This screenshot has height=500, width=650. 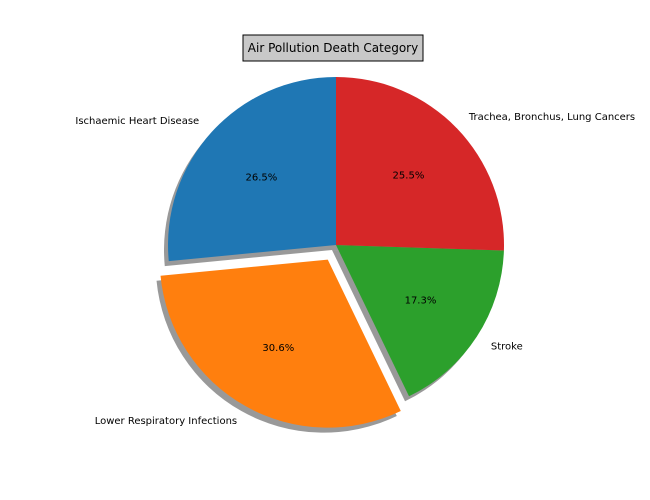 I want to click on chart-title-group: Air Pollution Death Category, so click(x=333, y=48).